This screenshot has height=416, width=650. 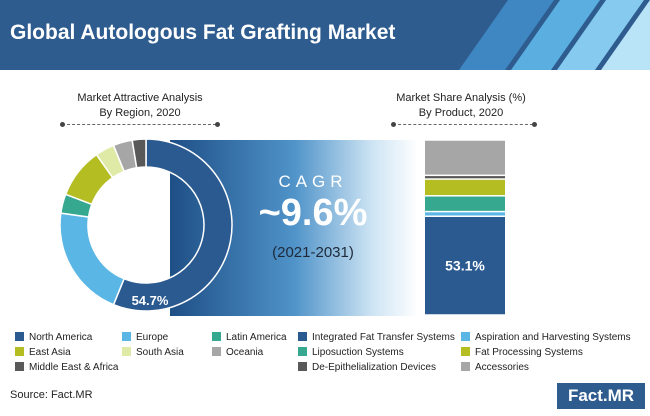 I want to click on legend-item: Integrated Fat Transfer Systems, so click(x=376, y=338).